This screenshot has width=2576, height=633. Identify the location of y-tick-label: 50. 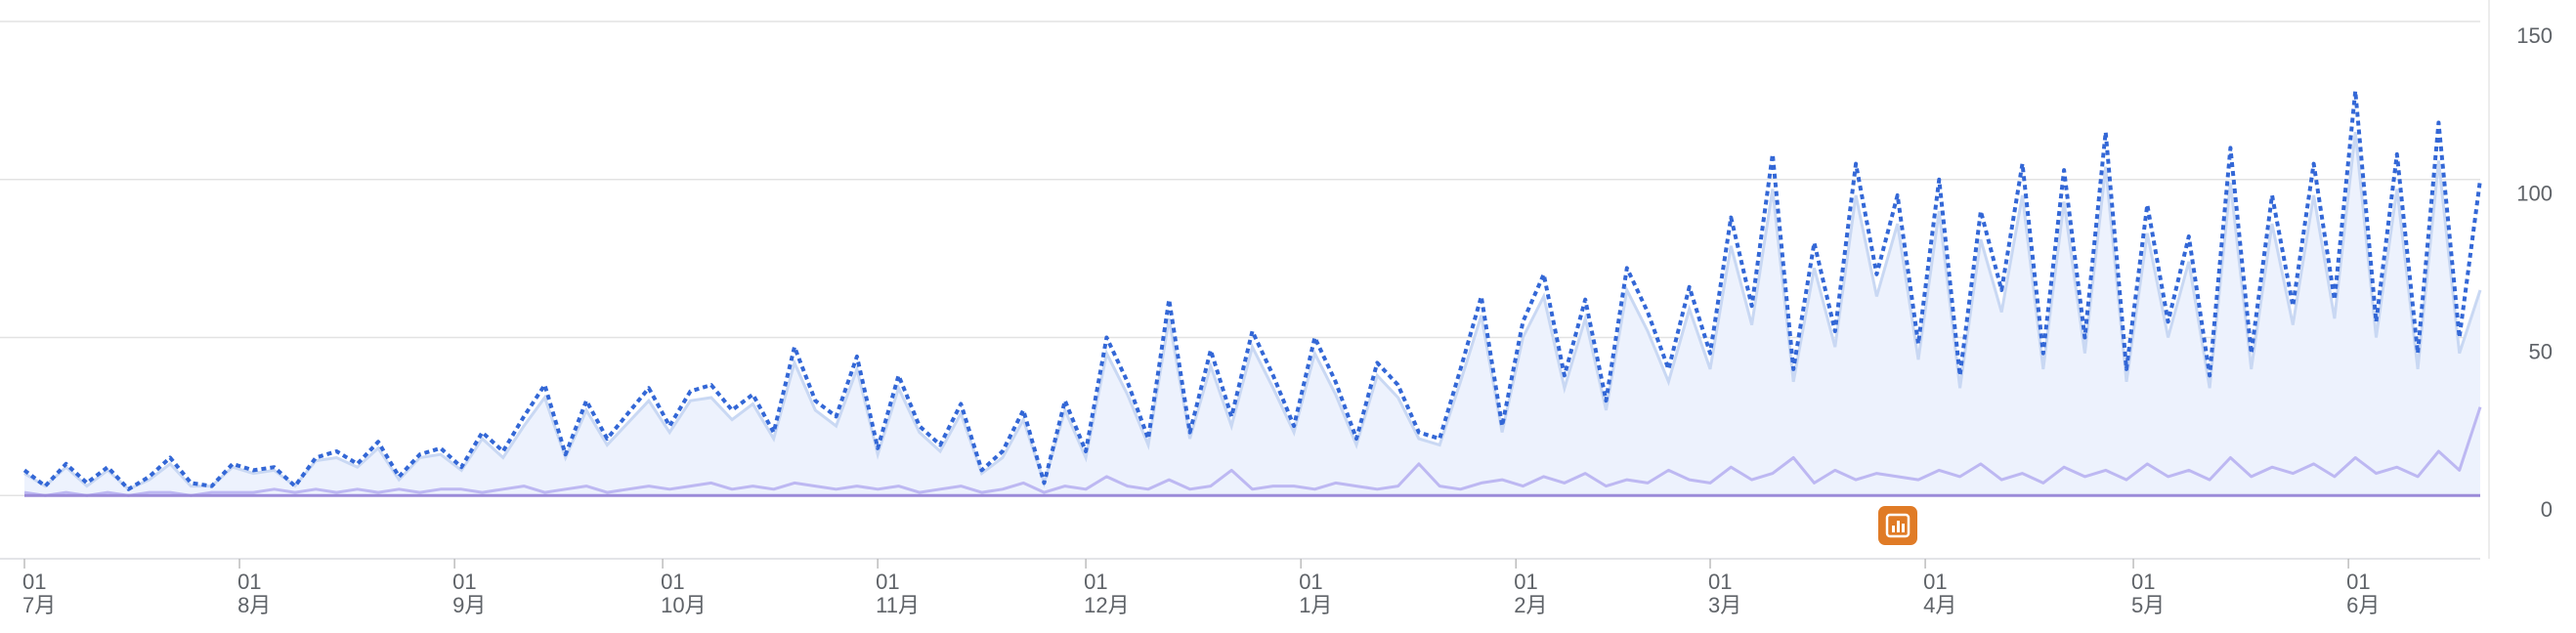
(2541, 351).